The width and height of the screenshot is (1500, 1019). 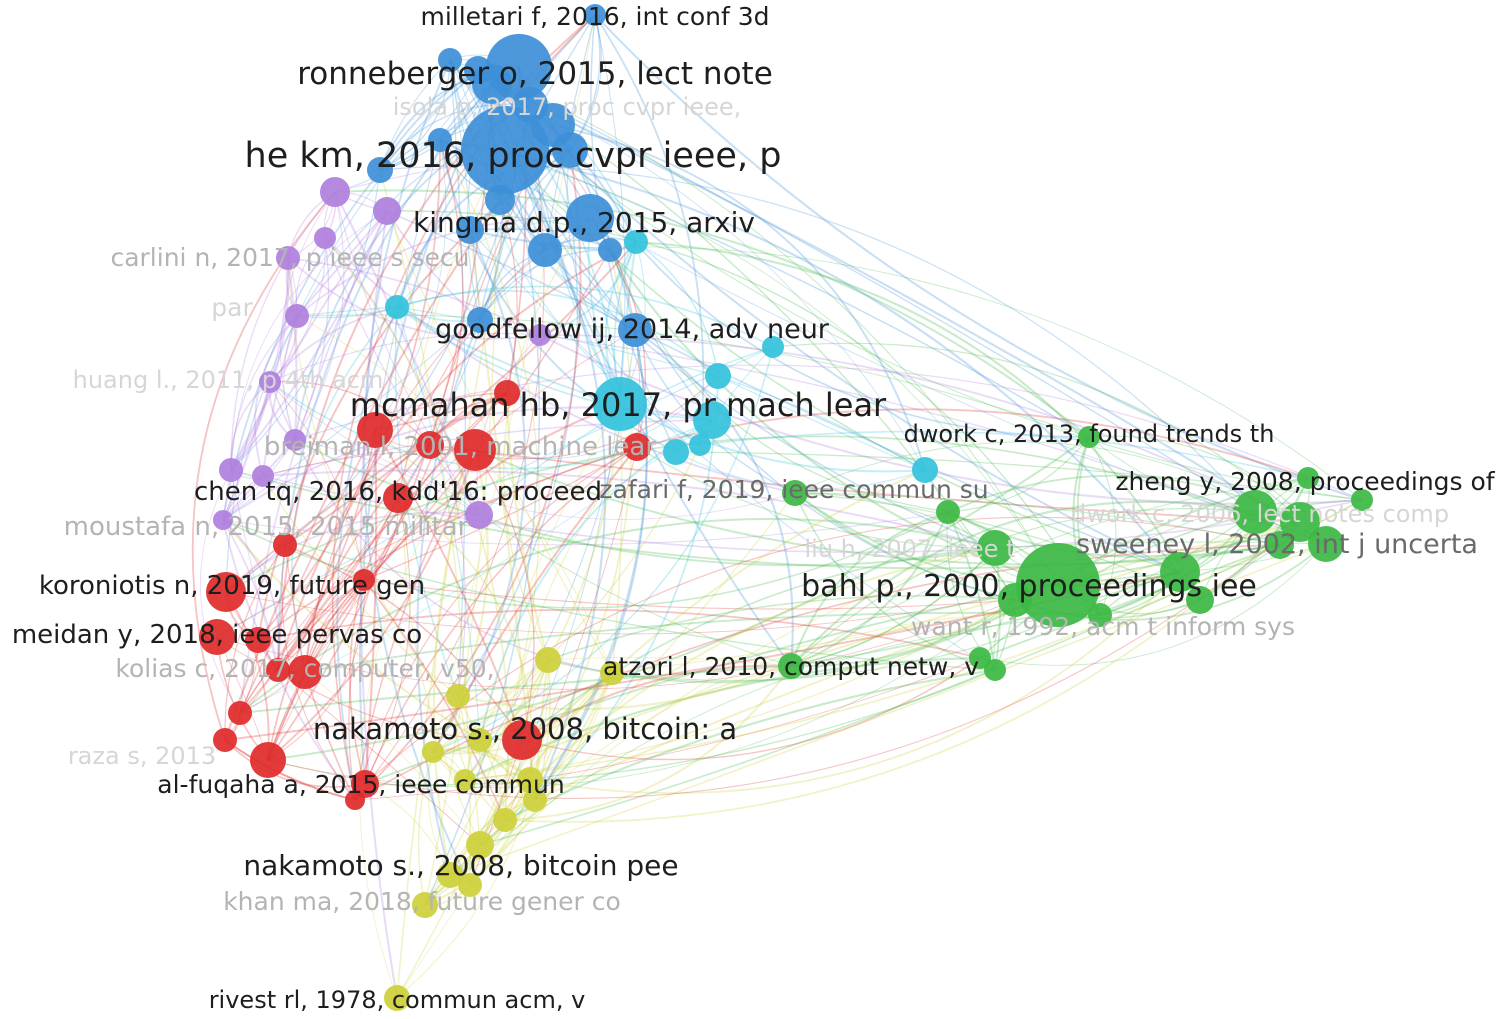 What do you see at coordinates (232, 307) in the screenshot?
I see `node-label: par` at bounding box center [232, 307].